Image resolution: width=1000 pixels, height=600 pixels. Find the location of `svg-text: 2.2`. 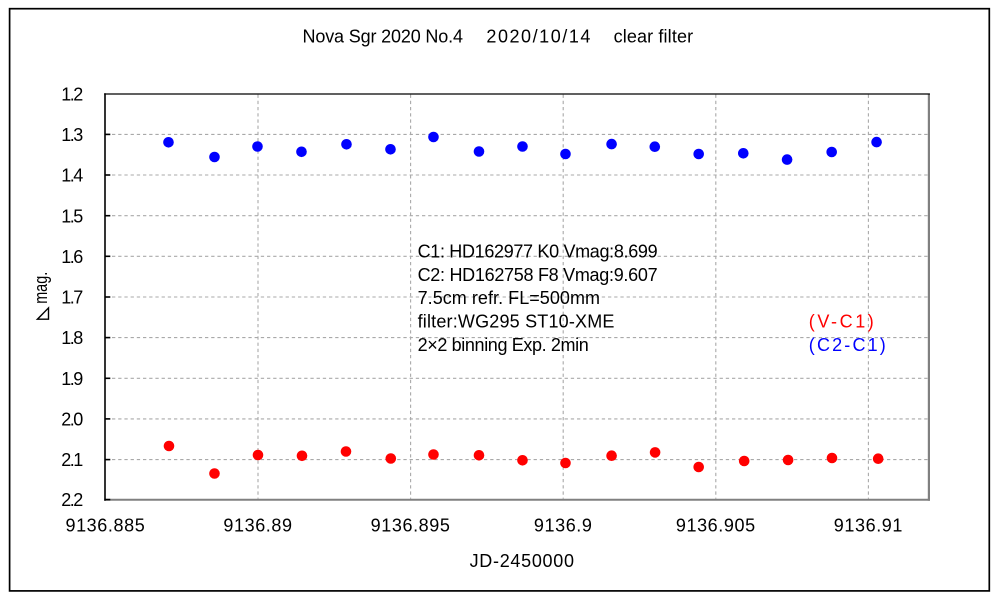

svg-text: 2.2 is located at coordinates (72, 500).